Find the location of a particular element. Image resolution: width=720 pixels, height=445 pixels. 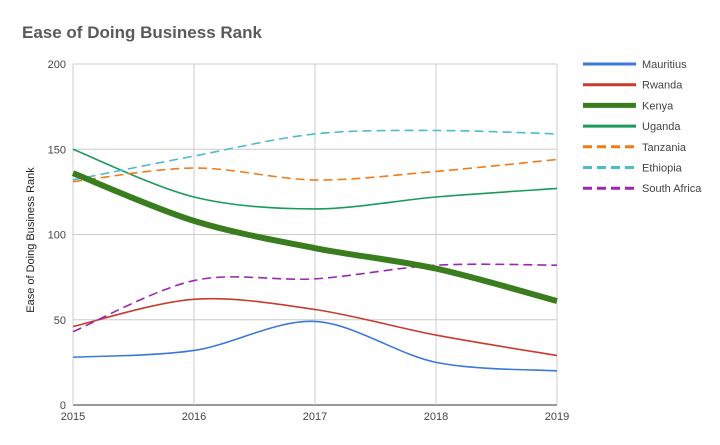

legend-label-mauritius: Mauritius is located at coordinates (664, 65).